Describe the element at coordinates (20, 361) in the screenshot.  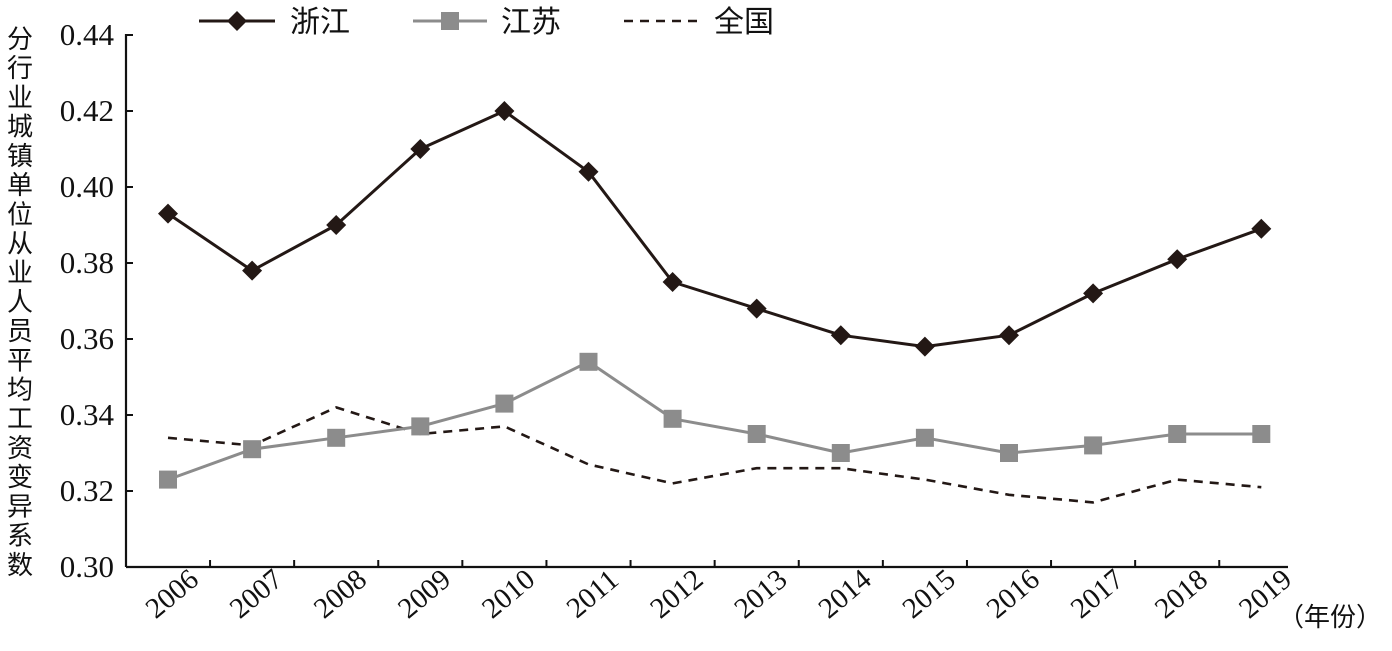
I see `y-axis-label-char: 平` at that location.